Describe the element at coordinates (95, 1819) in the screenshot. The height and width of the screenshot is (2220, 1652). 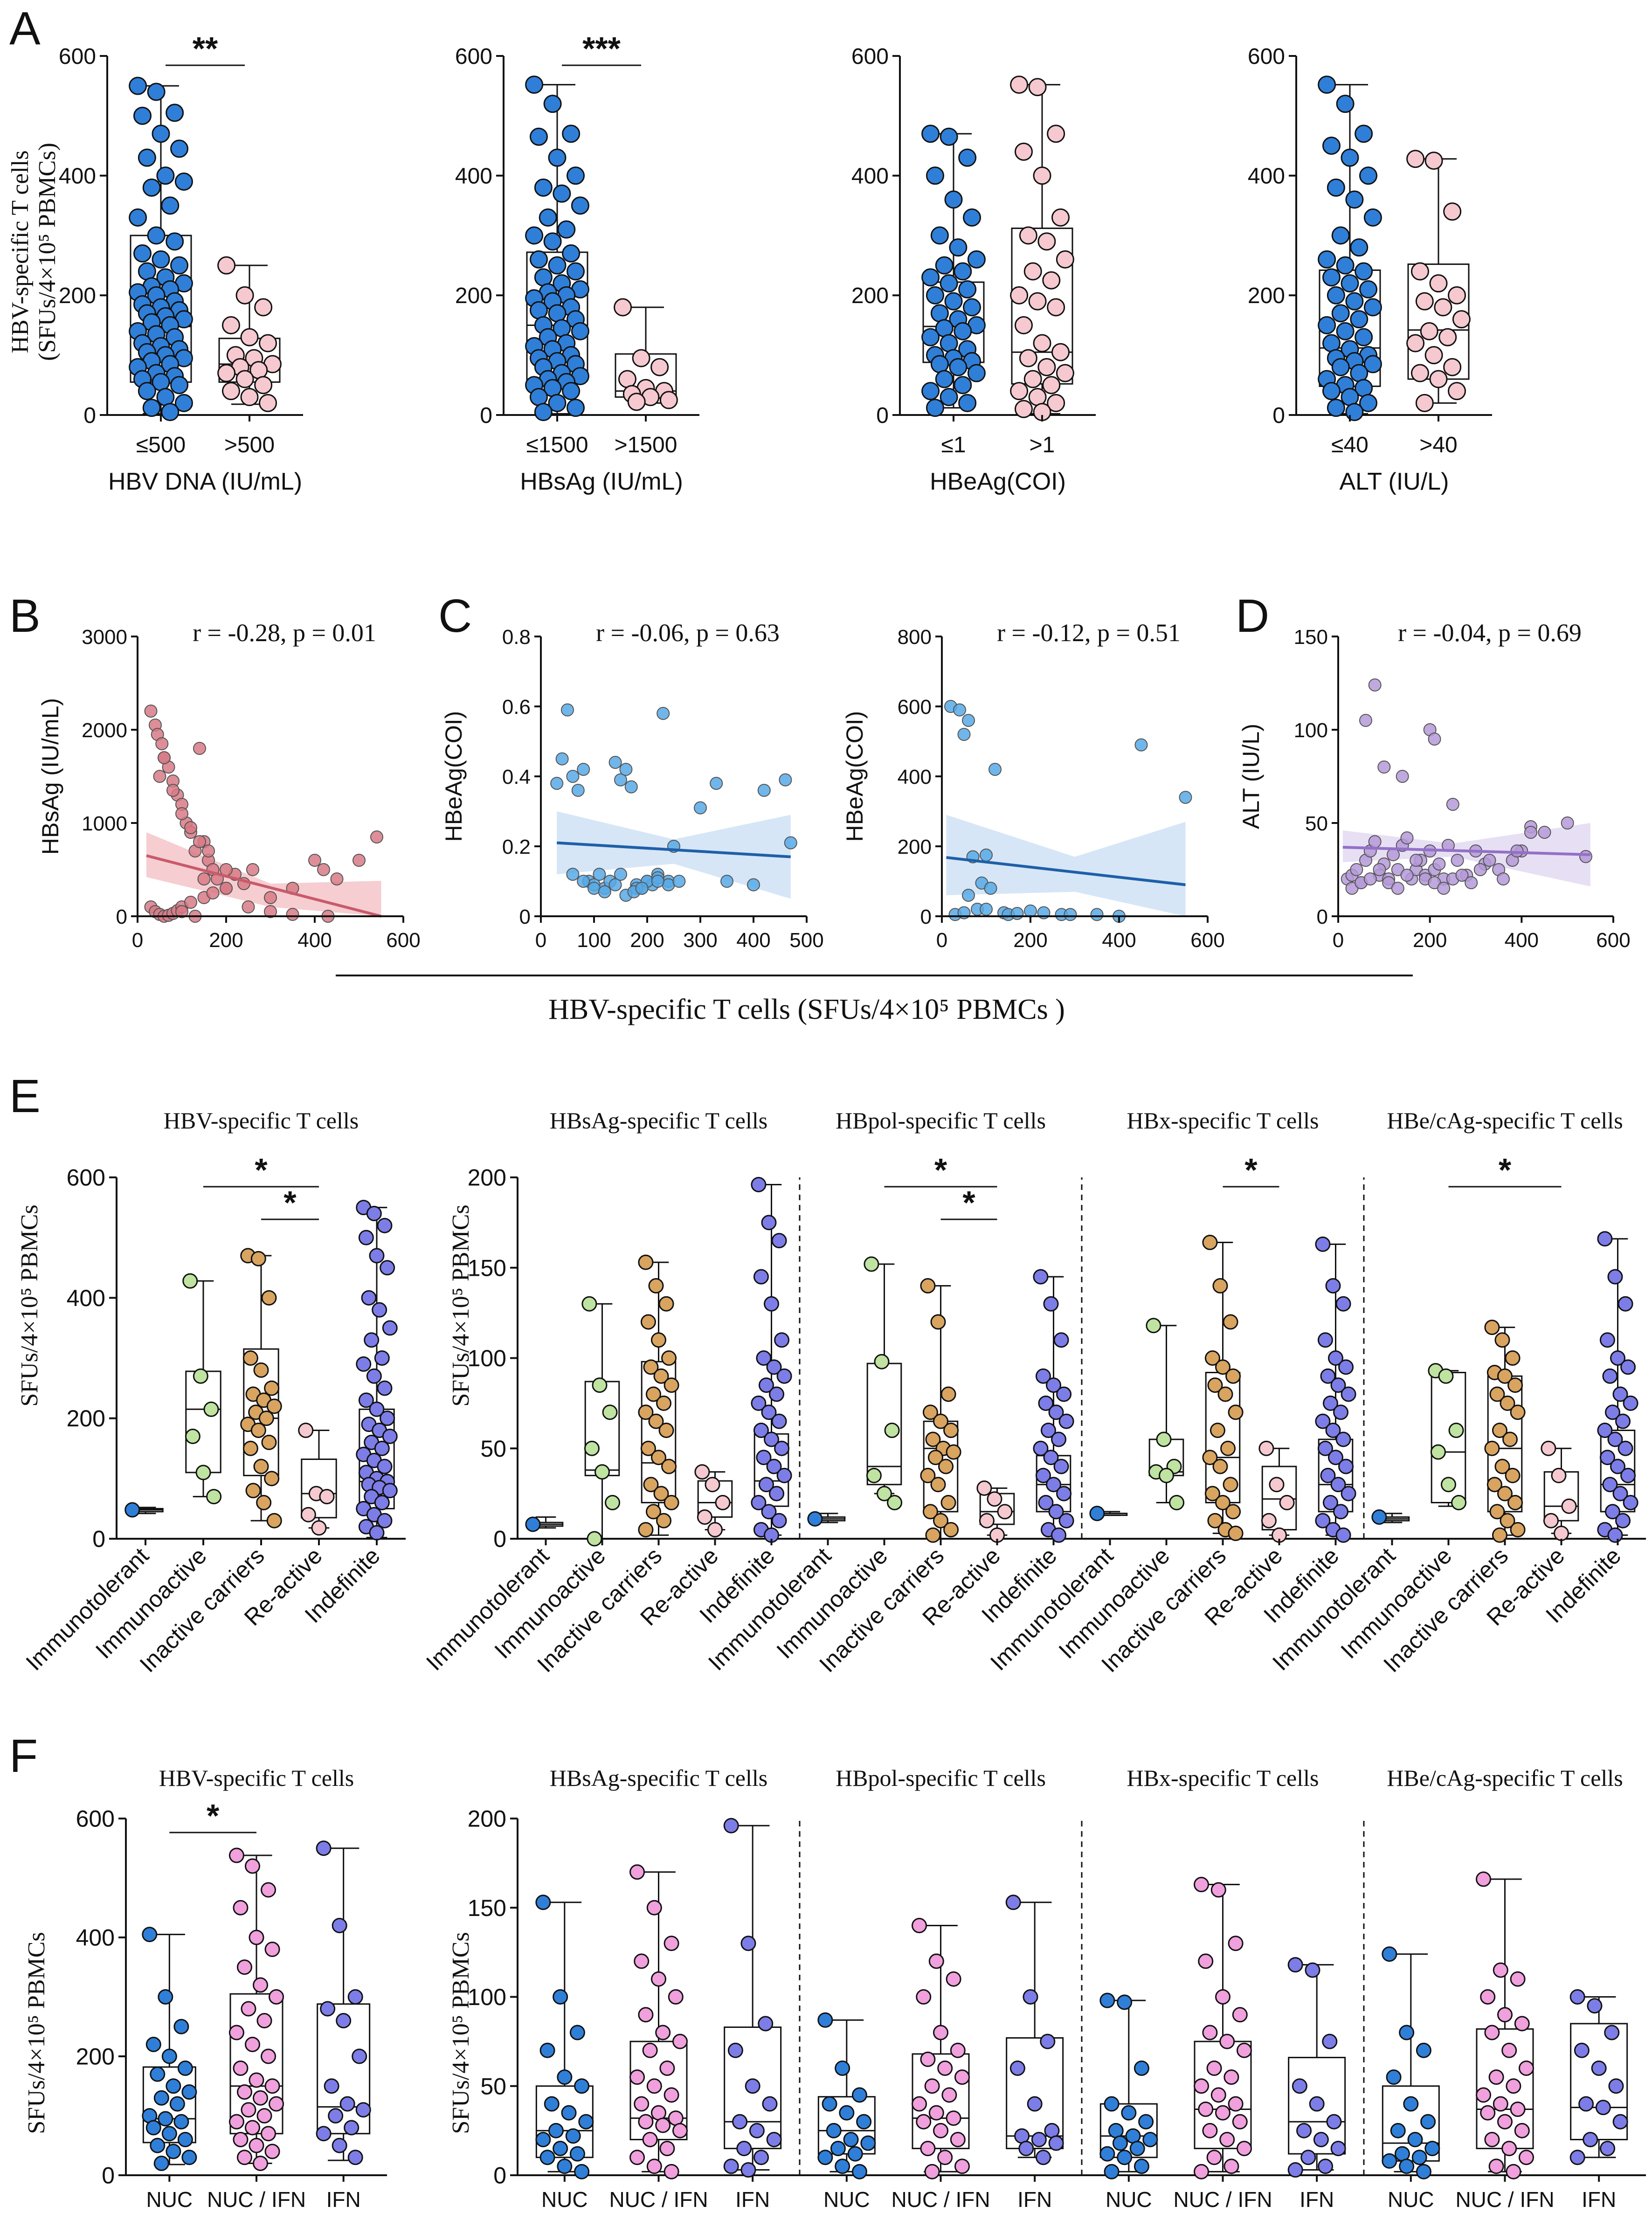
I see `panel-f-left-y-tick-label: 600` at that location.